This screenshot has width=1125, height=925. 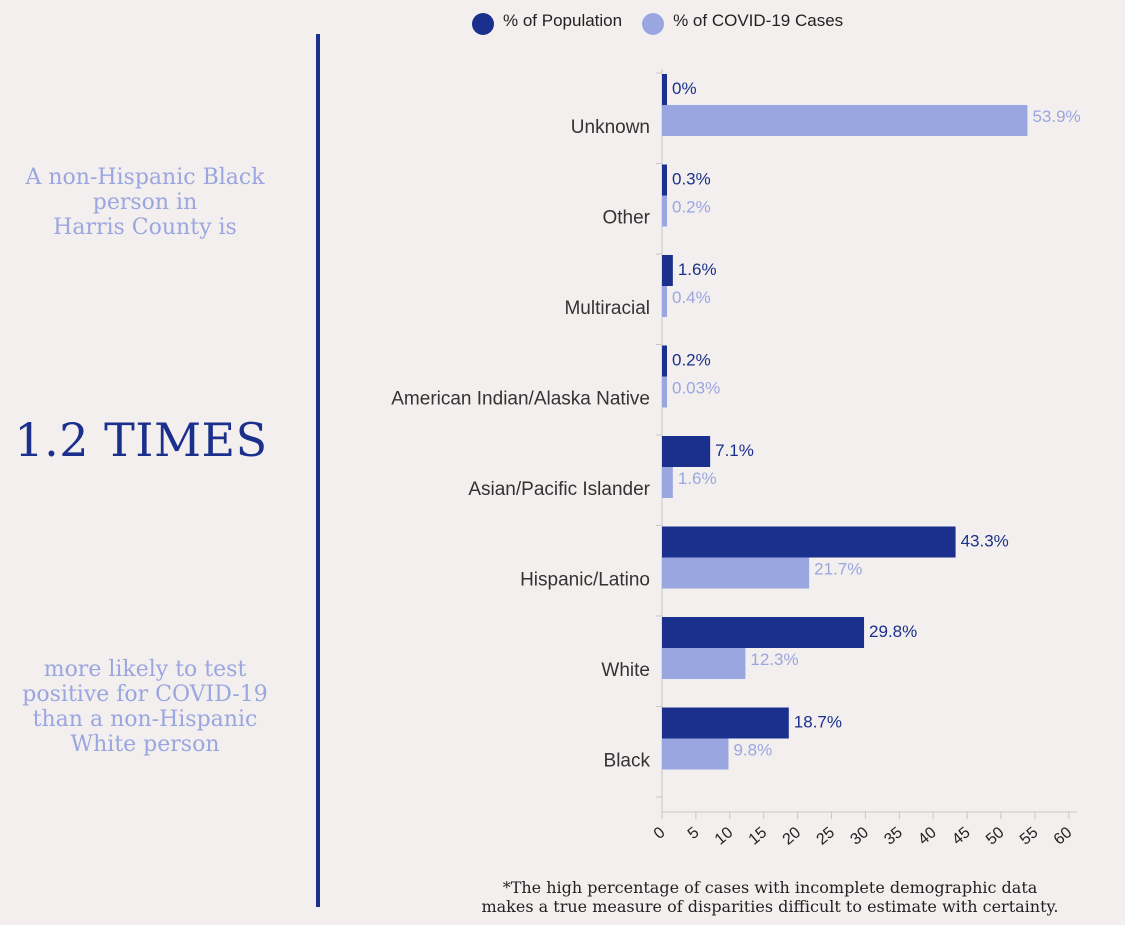 What do you see at coordinates (859, 836) in the screenshot?
I see `x-tick-label: 30` at bounding box center [859, 836].